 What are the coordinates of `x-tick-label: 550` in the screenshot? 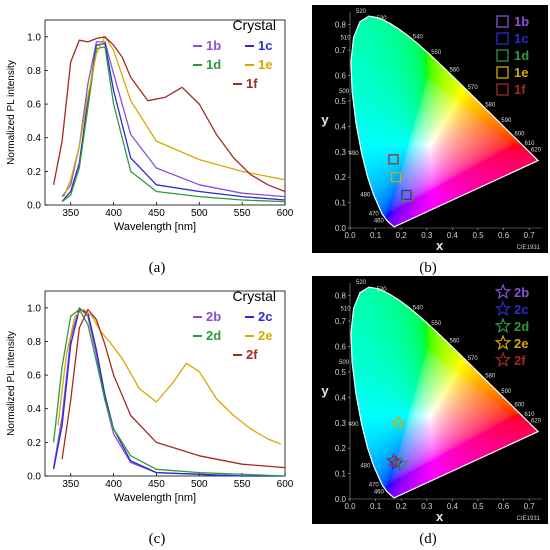 It's located at (242, 213).